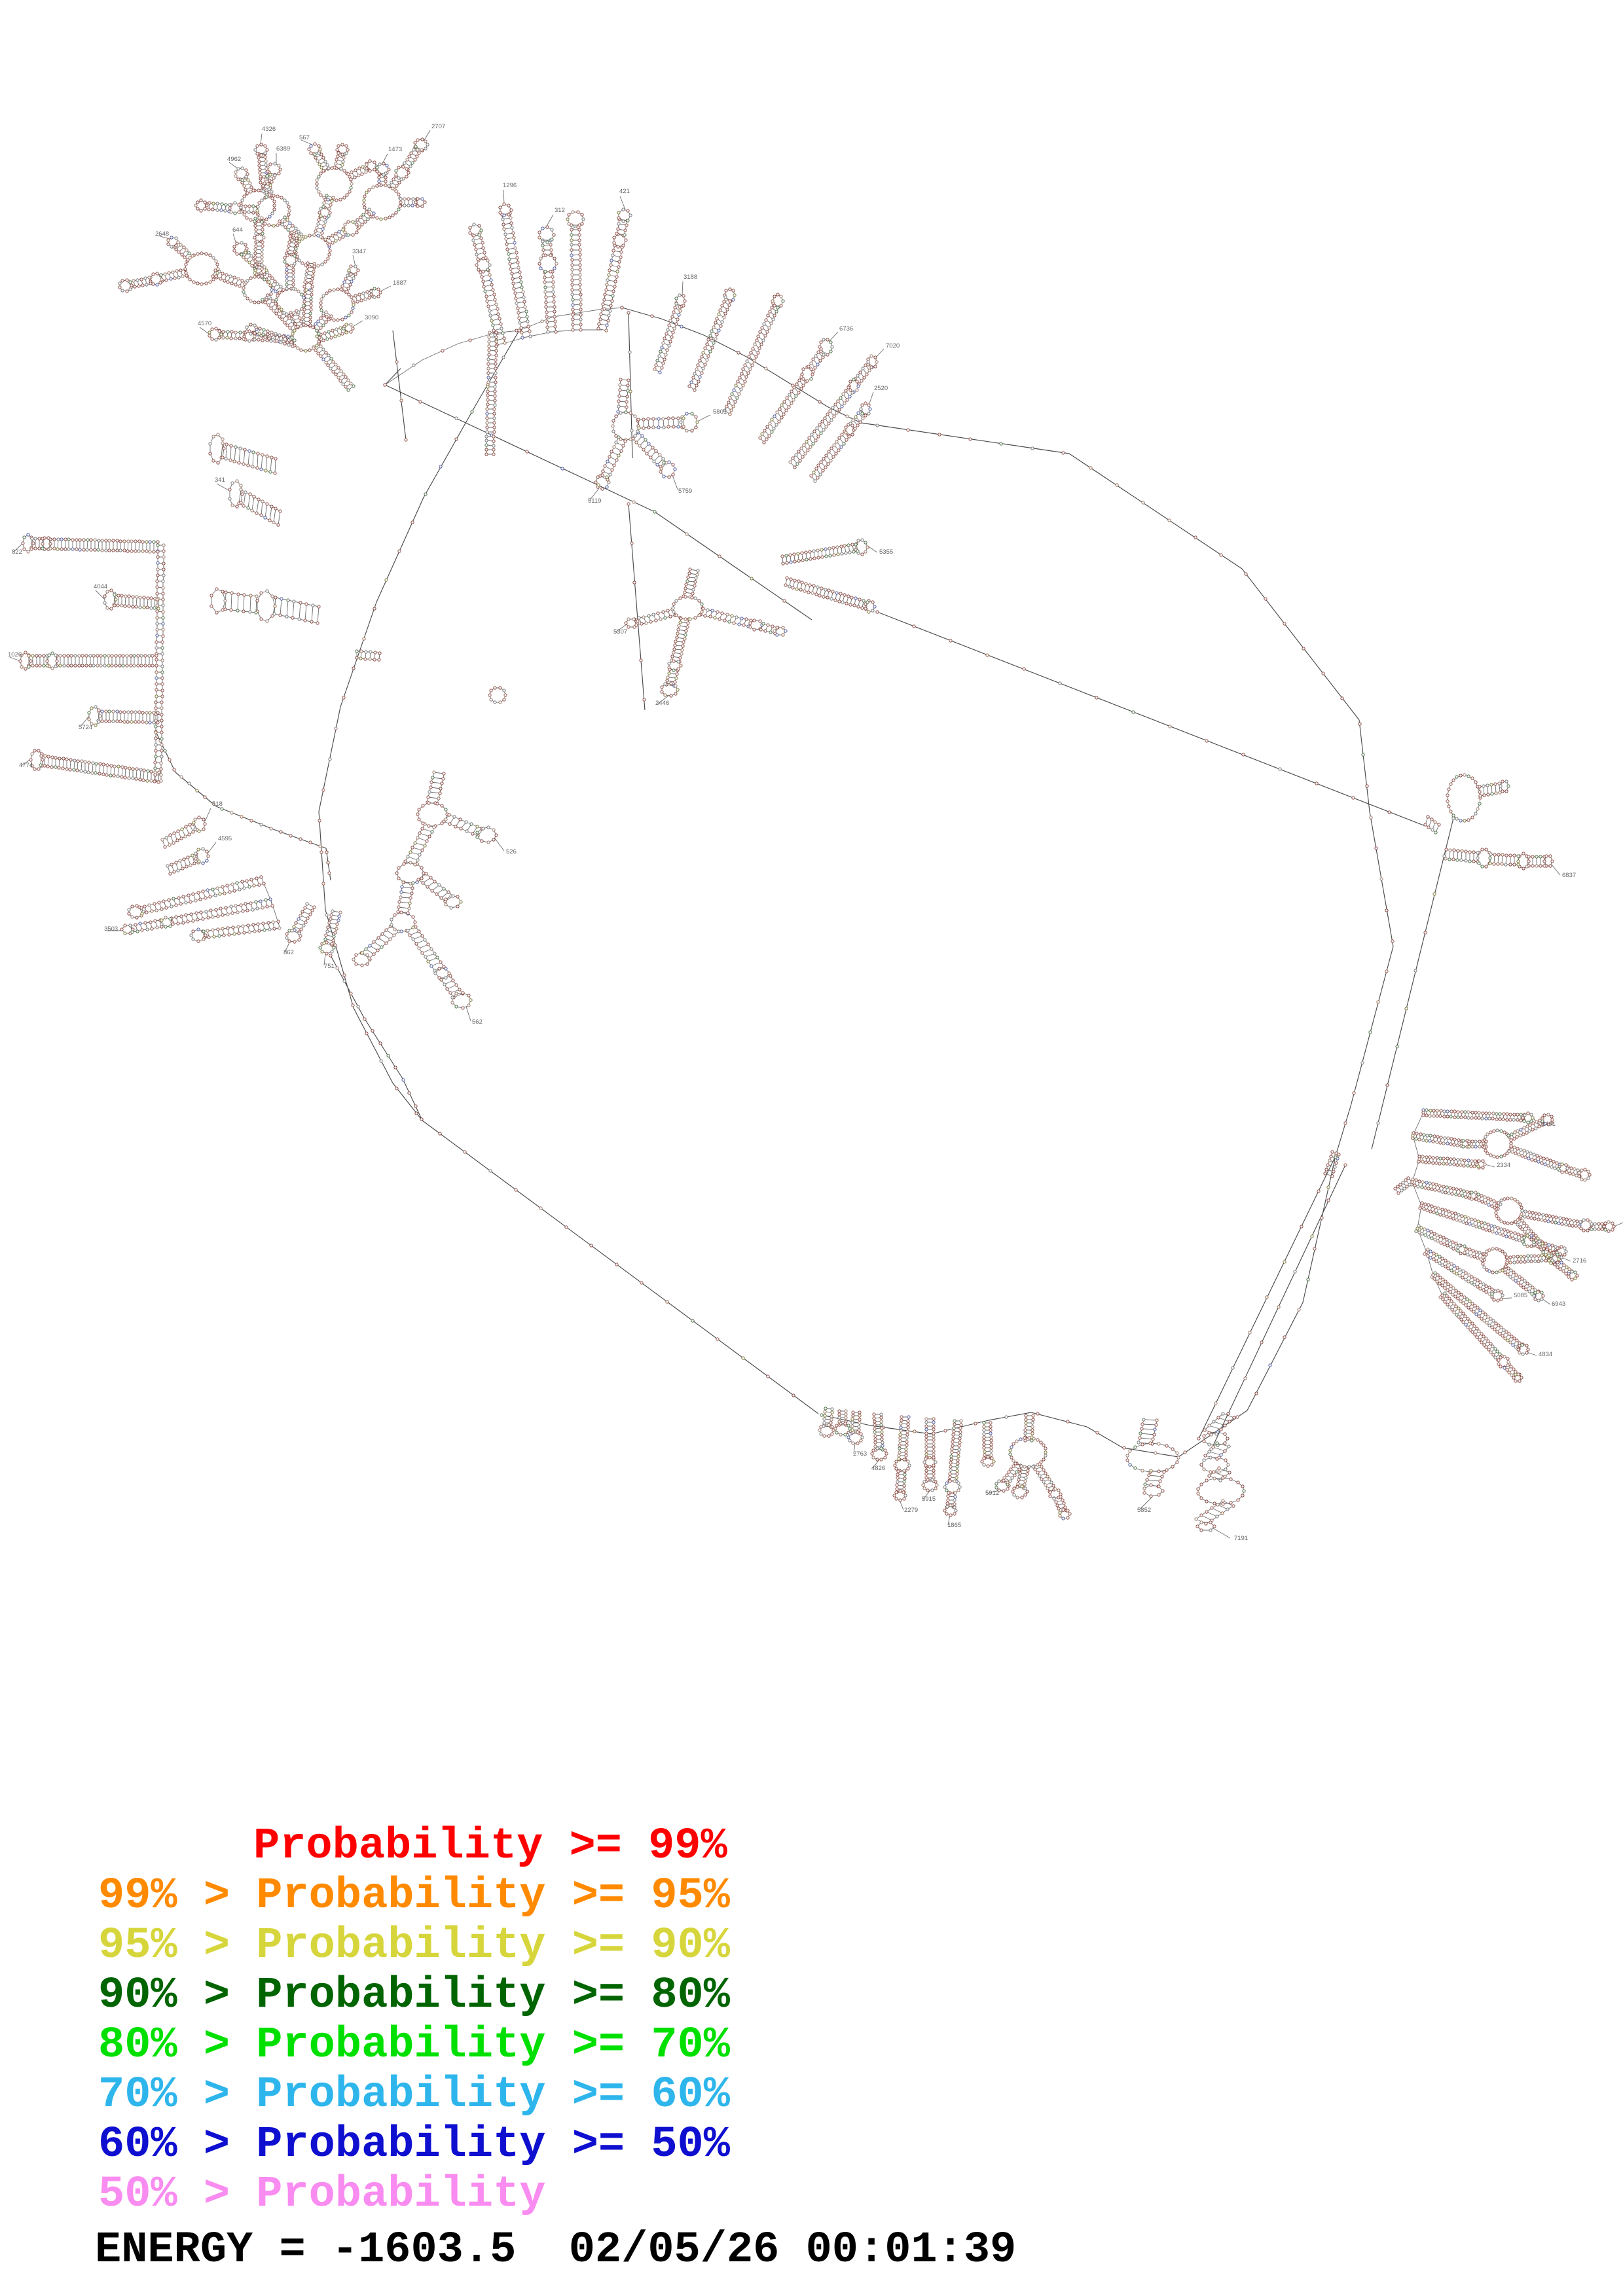 Image resolution: width=1623 pixels, height=2296 pixels. Describe the element at coordinates (560, 210) in the screenshot. I see `svg-text: 312` at that location.